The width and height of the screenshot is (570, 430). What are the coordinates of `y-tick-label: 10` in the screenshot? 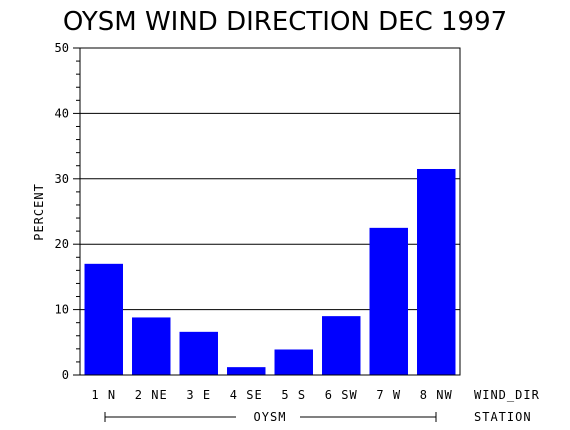 It's located at (62, 310).